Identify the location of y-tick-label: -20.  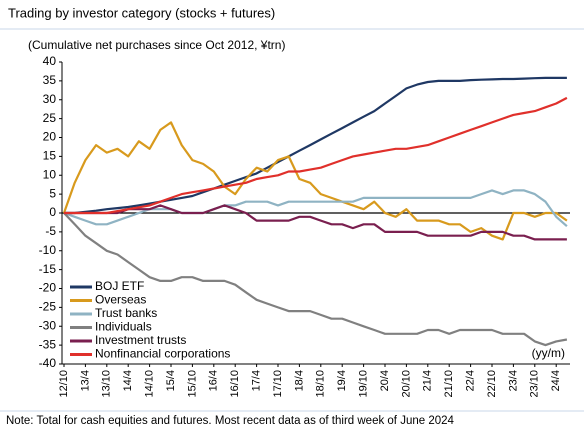
(48, 288).